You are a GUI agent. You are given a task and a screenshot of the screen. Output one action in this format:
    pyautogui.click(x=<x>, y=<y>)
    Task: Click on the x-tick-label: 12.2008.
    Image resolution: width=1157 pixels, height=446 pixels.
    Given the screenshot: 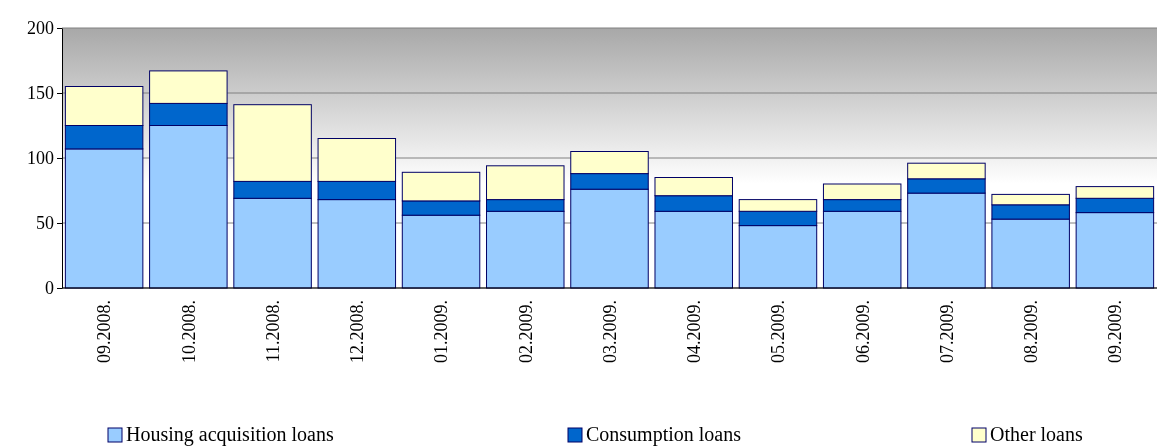 What is the action you would take?
    pyautogui.click(x=357, y=331)
    